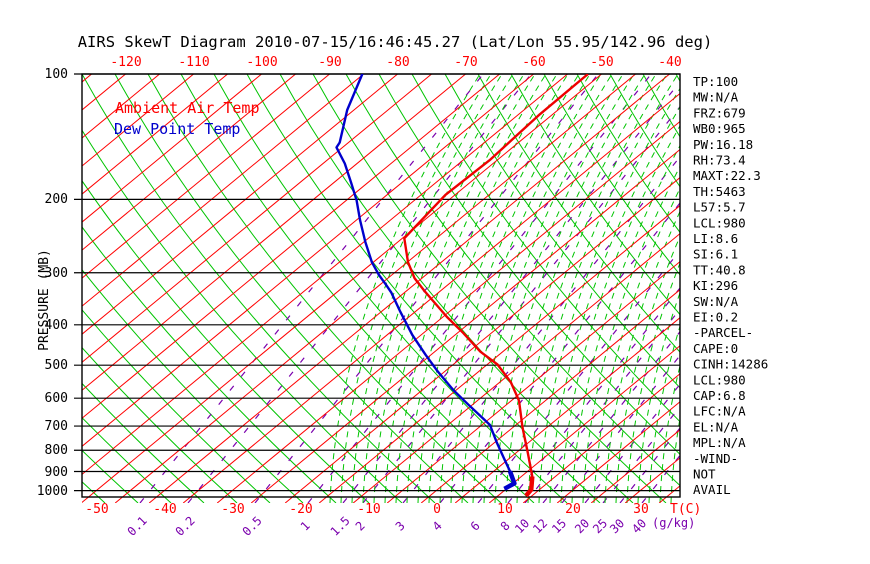 The width and height of the screenshot is (870, 564). I want to click on mixing-ratio-tick-label: 8, so click(505, 526).